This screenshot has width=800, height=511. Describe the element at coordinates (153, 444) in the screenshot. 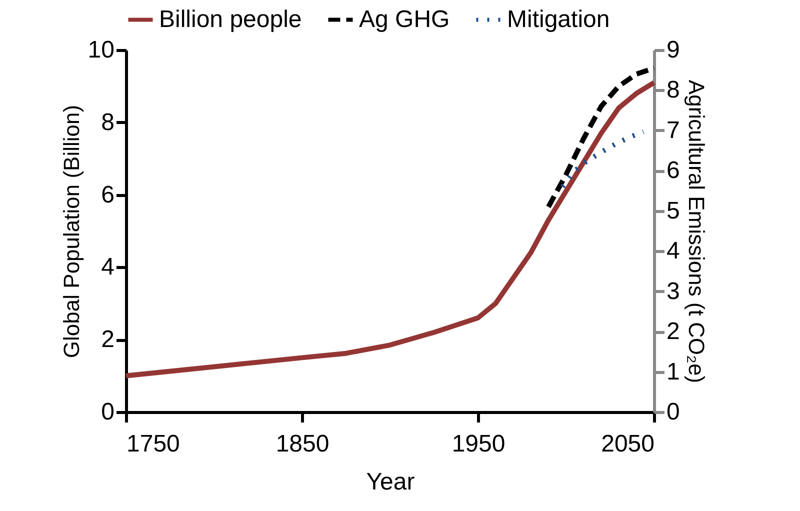

I see `x-tick-label: 1750` at that location.